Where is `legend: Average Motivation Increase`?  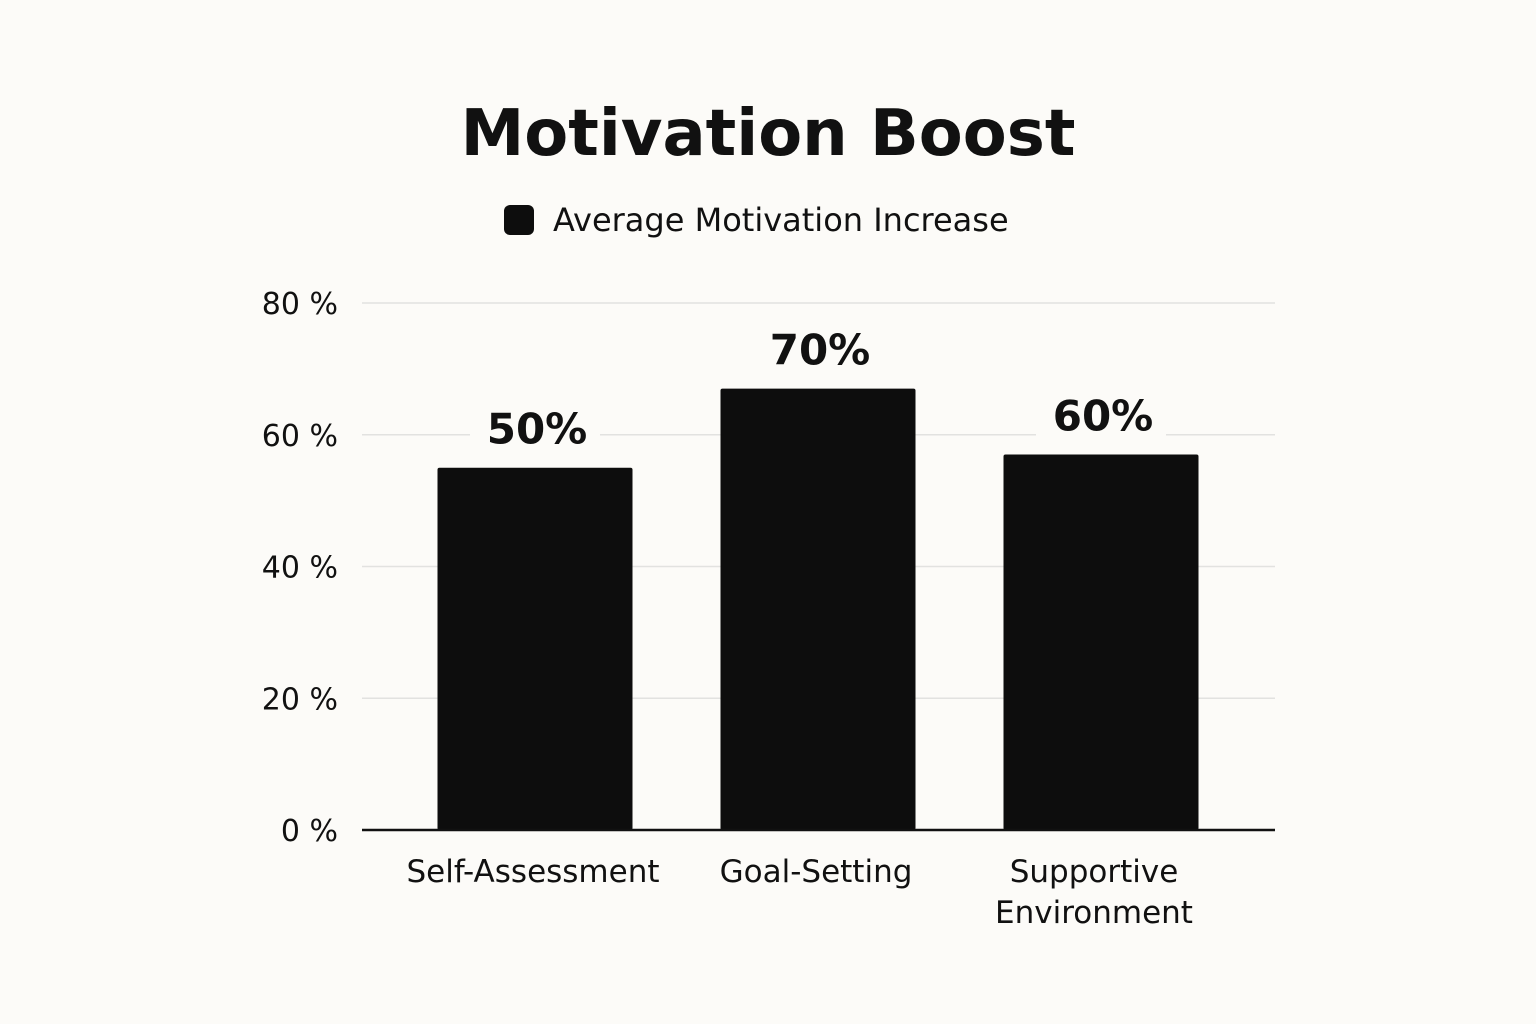 legend: Average Motivation Increase is located at coordinates (756, 220).